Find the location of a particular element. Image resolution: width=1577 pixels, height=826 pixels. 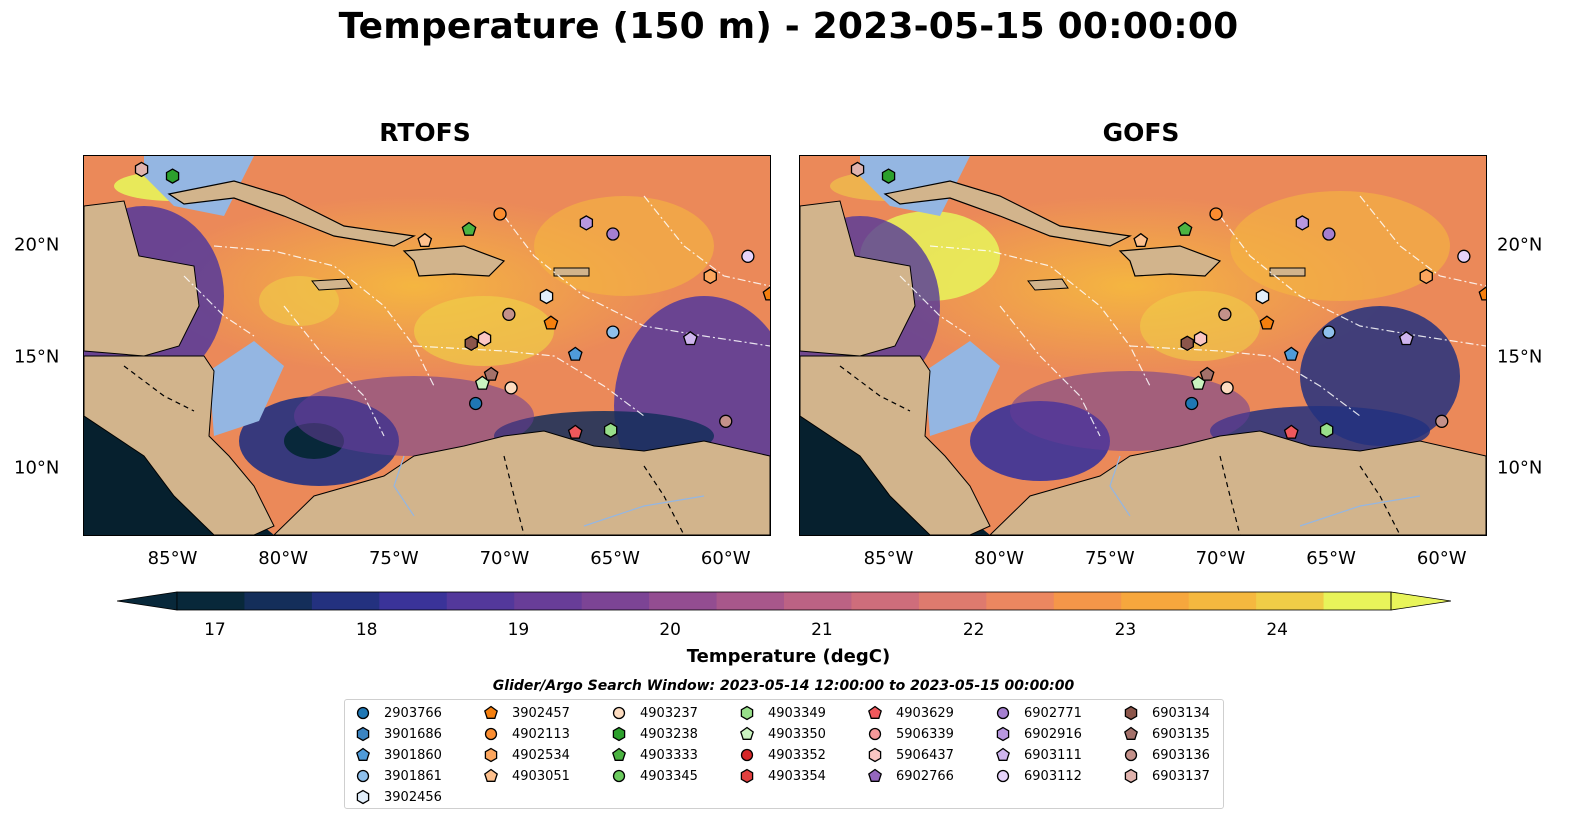

land-south-america is located at coordinates (521, 482).